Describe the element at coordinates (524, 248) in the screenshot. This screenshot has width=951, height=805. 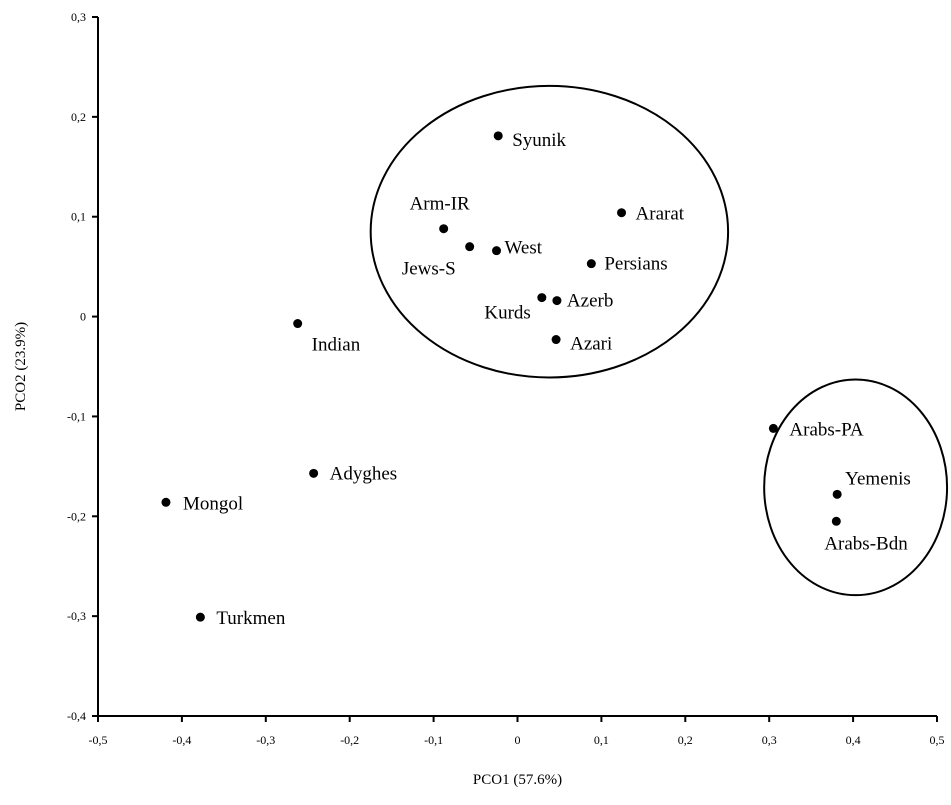
I see `point-label: West` at that location.